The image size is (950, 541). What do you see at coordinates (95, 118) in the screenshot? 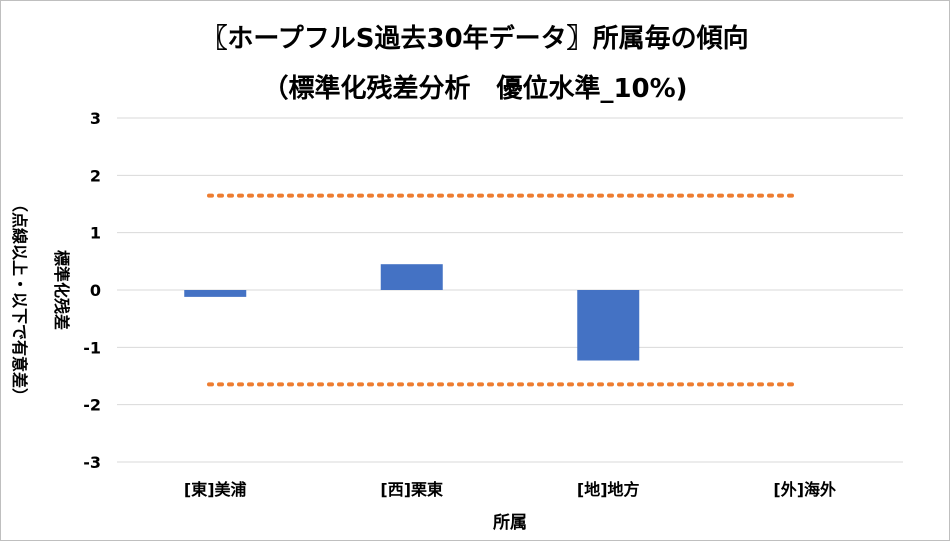
I see `y-tick-label: 3` at bounding box center [95, 118].